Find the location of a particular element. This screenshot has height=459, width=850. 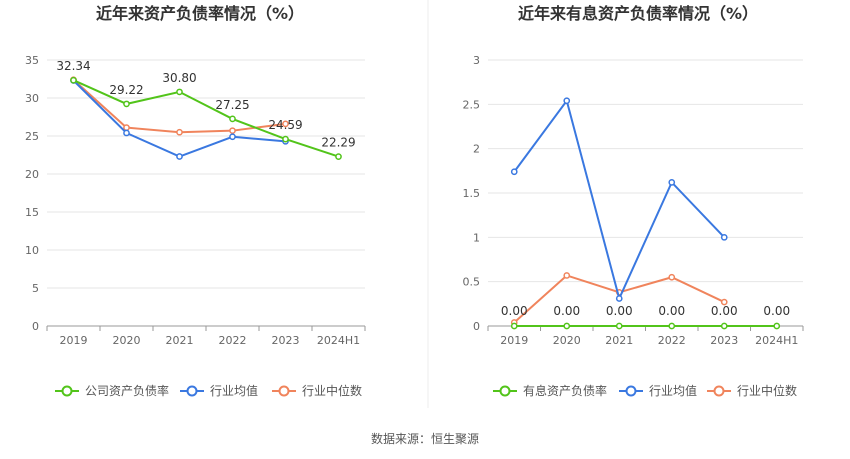

y-tick-label: 1 is located at coordinates (476, 237).